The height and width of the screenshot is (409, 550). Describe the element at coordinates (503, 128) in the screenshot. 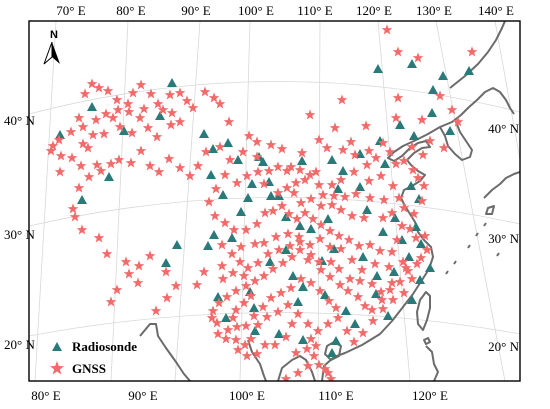

I see `right-lat-label: 40° N` at that location.